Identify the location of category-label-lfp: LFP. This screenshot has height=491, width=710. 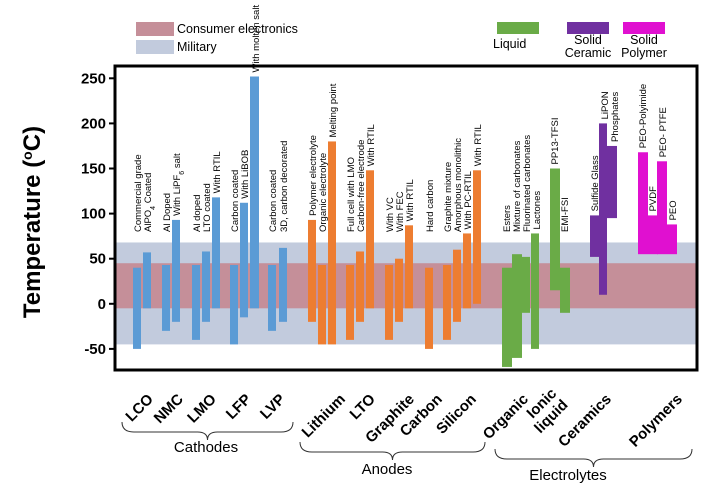
(239, 407).